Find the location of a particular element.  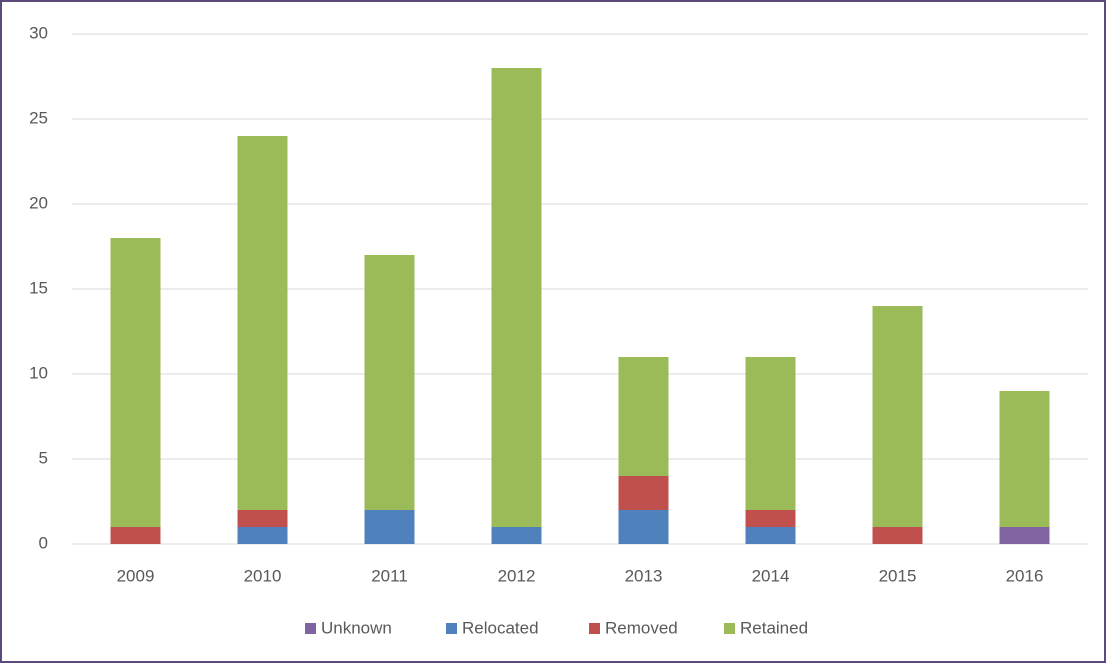

legend-label: Unknown is located at coordinates (356, 627).